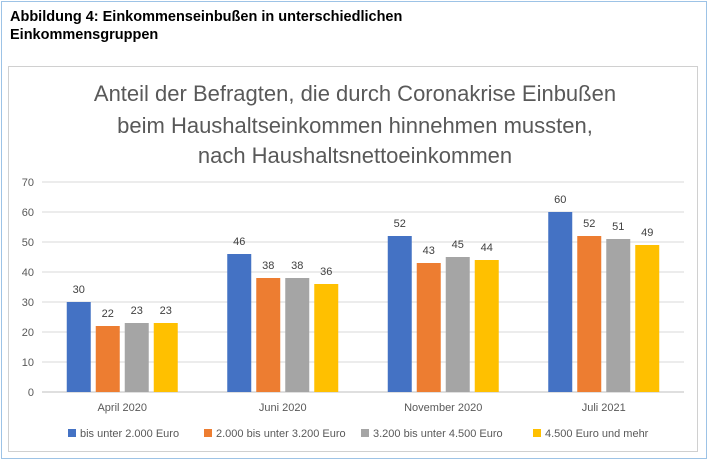 The image size is (710, 462). What do you see at coordinates (487, 248) in the screenshot?
I see `data-label-4-3: 44` at bounding box center [487, 248].